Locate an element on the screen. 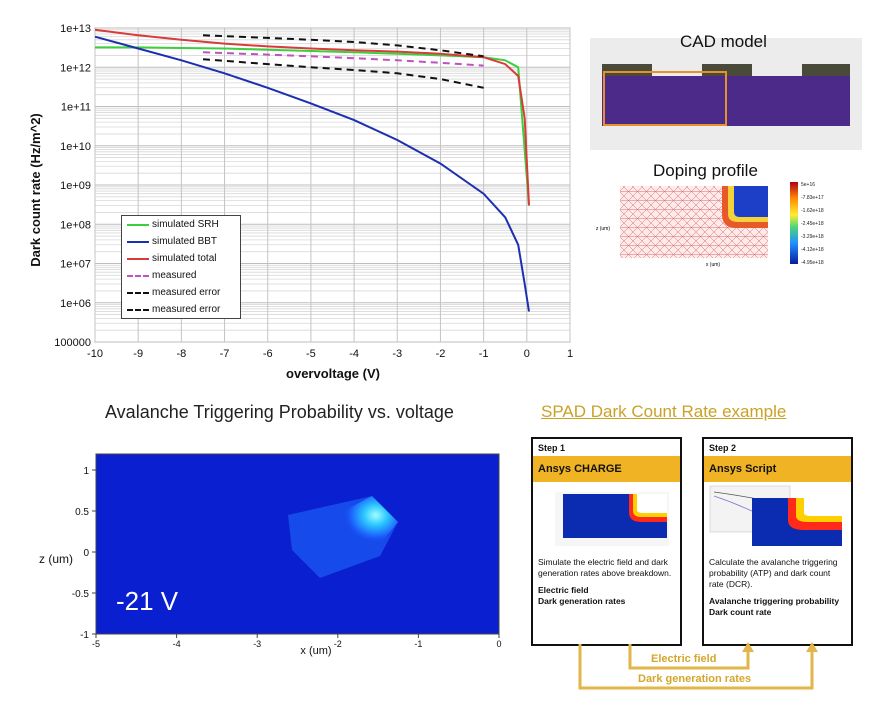 This screenshot has width=880, height=723. atp-x-tick-label: -3 is located at coordinates (257, 644).